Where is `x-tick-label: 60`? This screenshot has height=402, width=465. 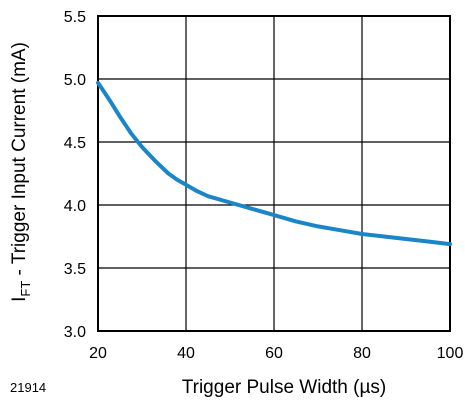
x-tick-label: 60 is located at coordinates (274, 353).